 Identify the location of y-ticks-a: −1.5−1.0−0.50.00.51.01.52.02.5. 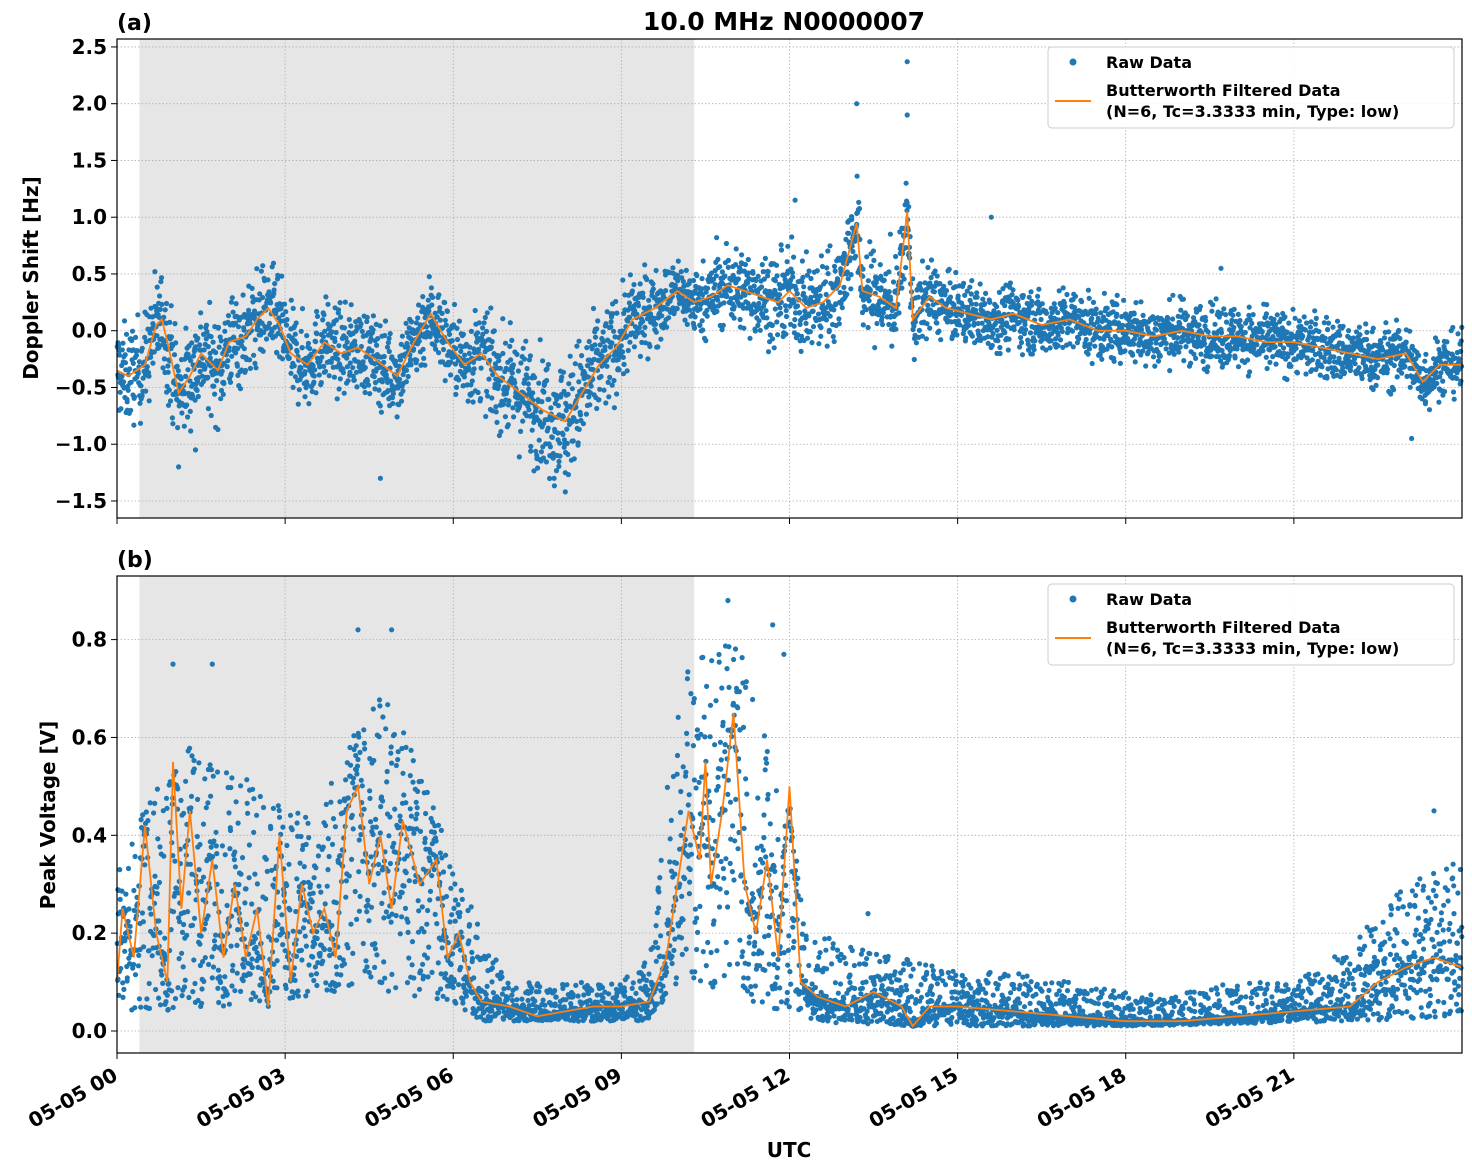
(86, 274).